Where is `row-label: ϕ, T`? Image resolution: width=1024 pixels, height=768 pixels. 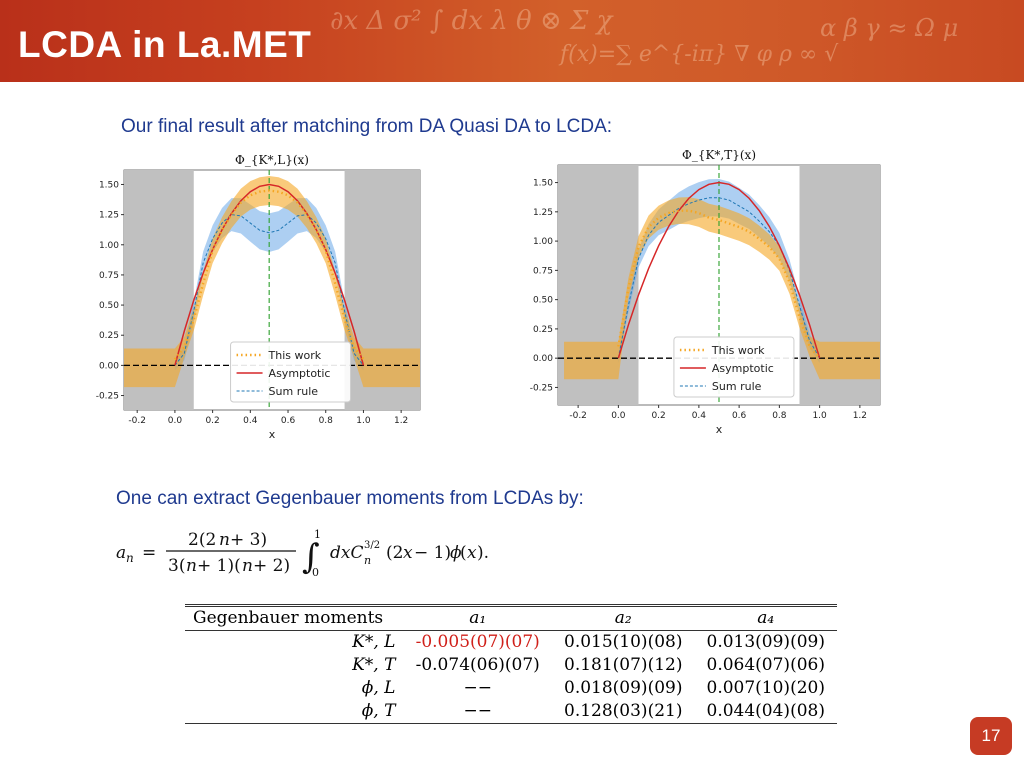
row-label: ϕ, T is located at coordinates (378, 711).